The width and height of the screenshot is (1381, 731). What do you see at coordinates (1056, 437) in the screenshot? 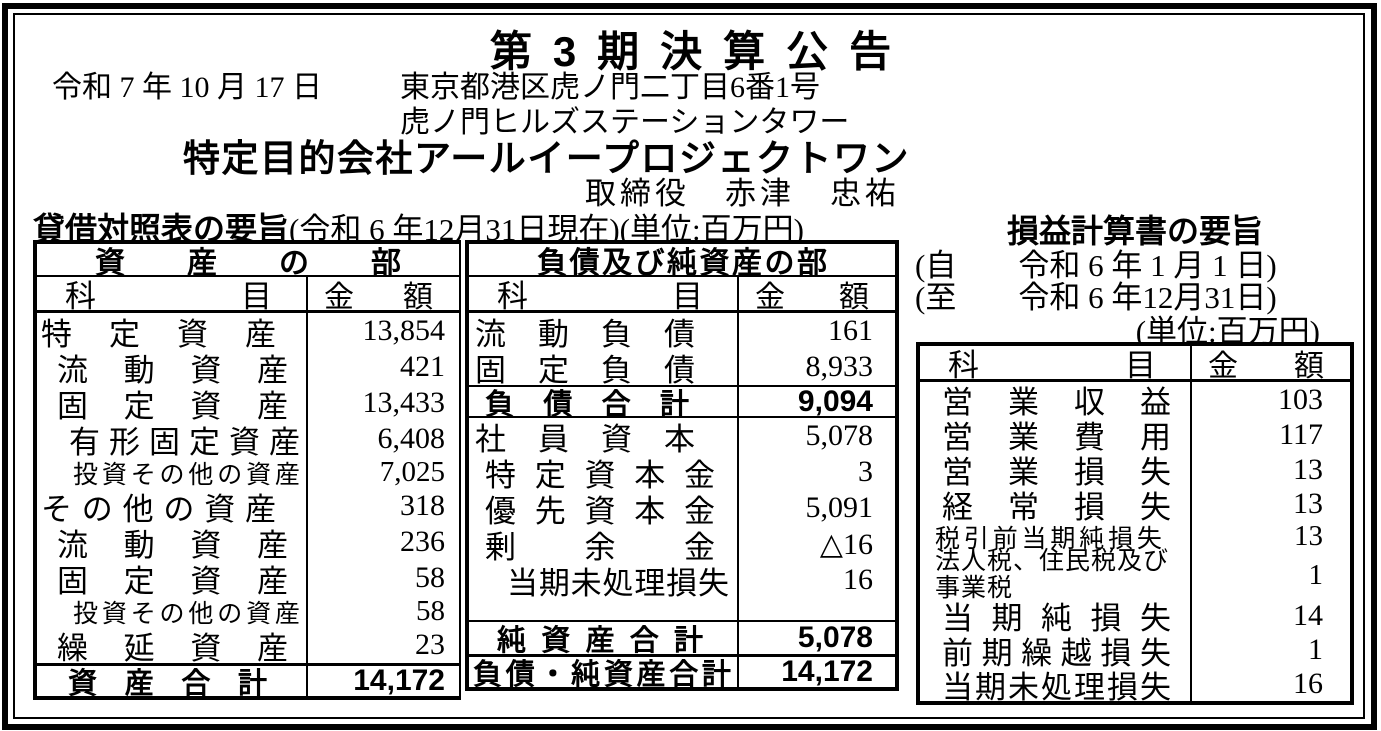
I see `row-label: 営業費用` at bounding box center [1056, 437].